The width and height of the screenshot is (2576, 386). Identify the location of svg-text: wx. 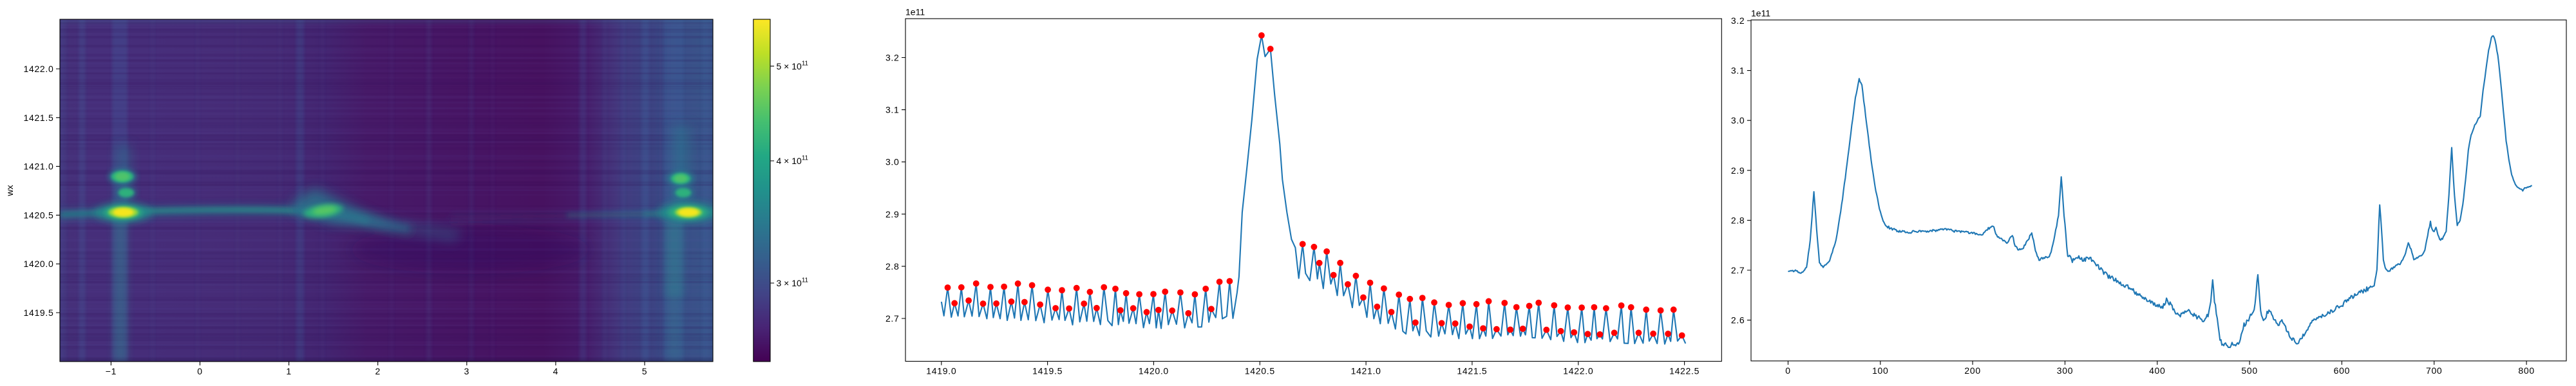
(10, 190).